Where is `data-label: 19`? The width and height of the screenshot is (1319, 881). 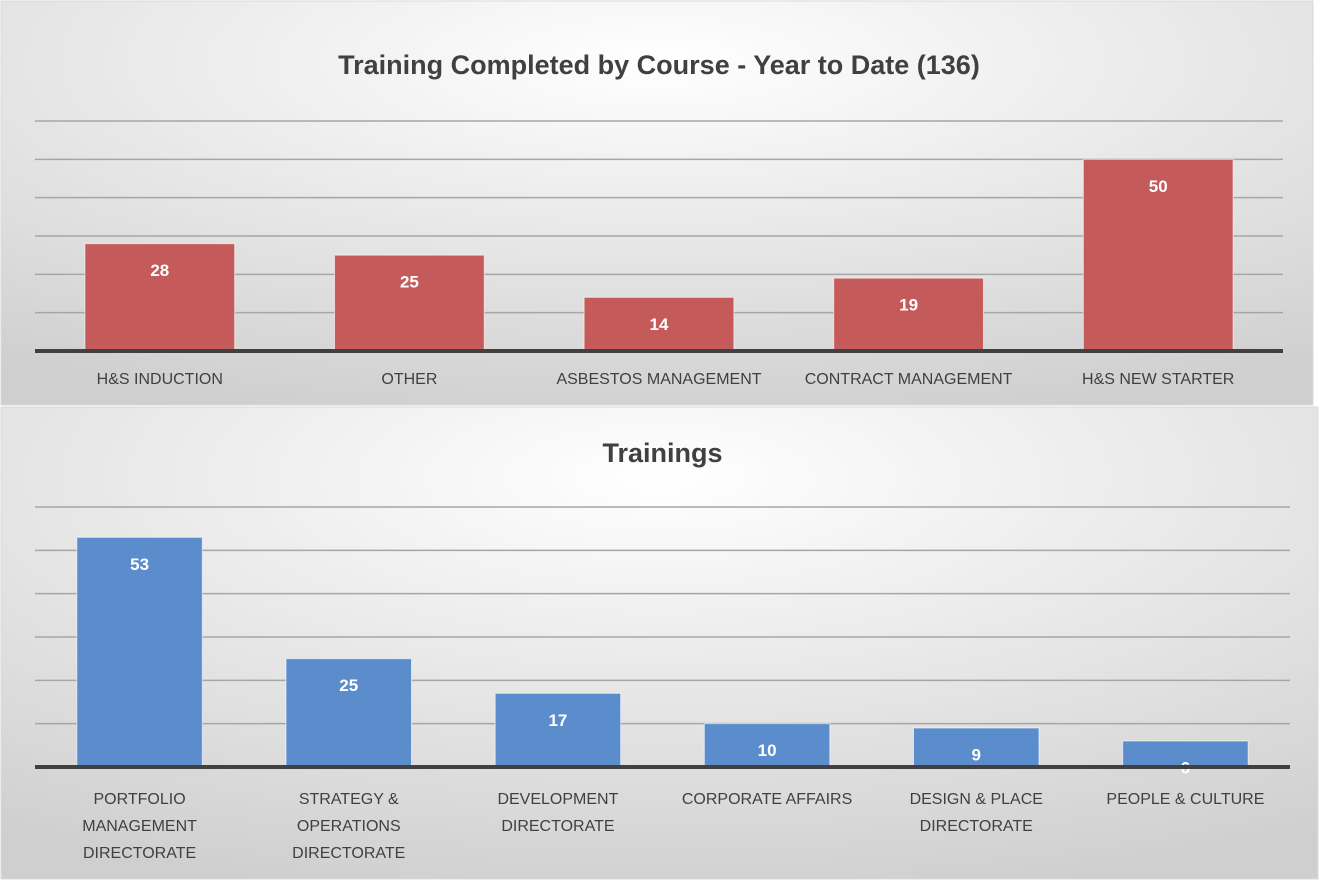 data-label: 19 is located at coordinates (908, 305).